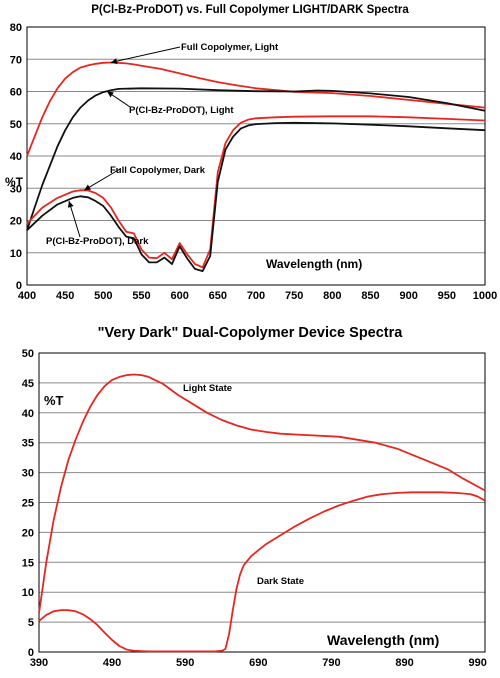  What do you see at coordinates (97, 241) in the screenshot?
I see `annotation-pclbz-dark: P(Cl-Bz-ProDOT), Dark` at bounding box center [97, 241].